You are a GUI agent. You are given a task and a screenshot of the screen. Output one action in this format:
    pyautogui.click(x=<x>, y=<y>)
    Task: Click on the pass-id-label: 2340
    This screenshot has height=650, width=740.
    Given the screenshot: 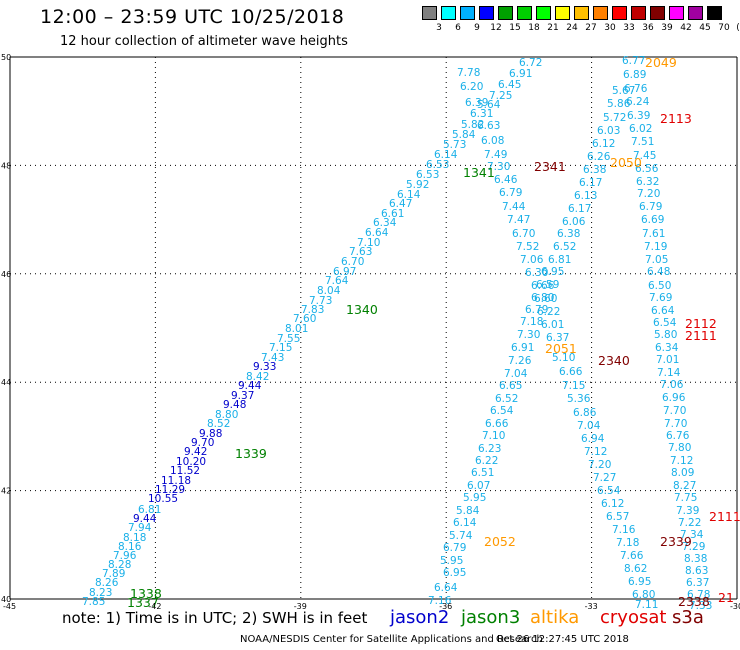 What is the action you would take?
    pyautogui.click(x=614, y=360)
    